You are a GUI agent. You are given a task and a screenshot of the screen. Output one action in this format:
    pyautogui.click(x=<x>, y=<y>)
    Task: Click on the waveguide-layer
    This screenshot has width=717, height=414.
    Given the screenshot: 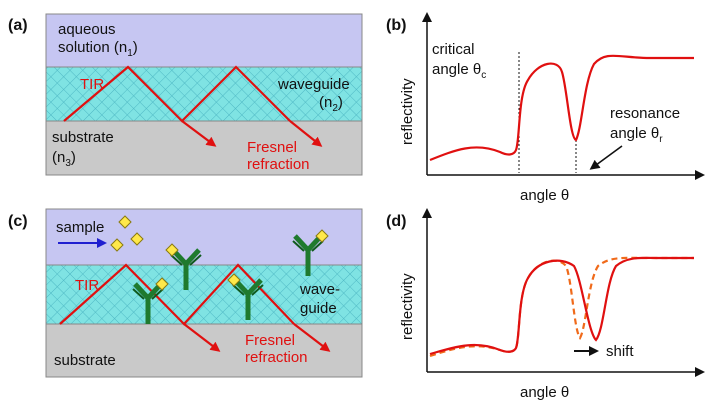 What is the action you would take?
    pyautogui.click(x=204, y=94)
    